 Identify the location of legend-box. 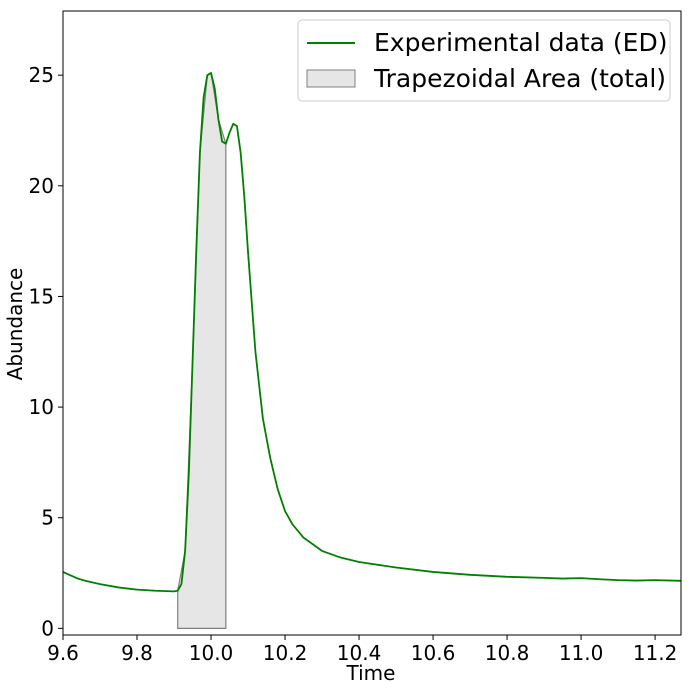
(484, 60).